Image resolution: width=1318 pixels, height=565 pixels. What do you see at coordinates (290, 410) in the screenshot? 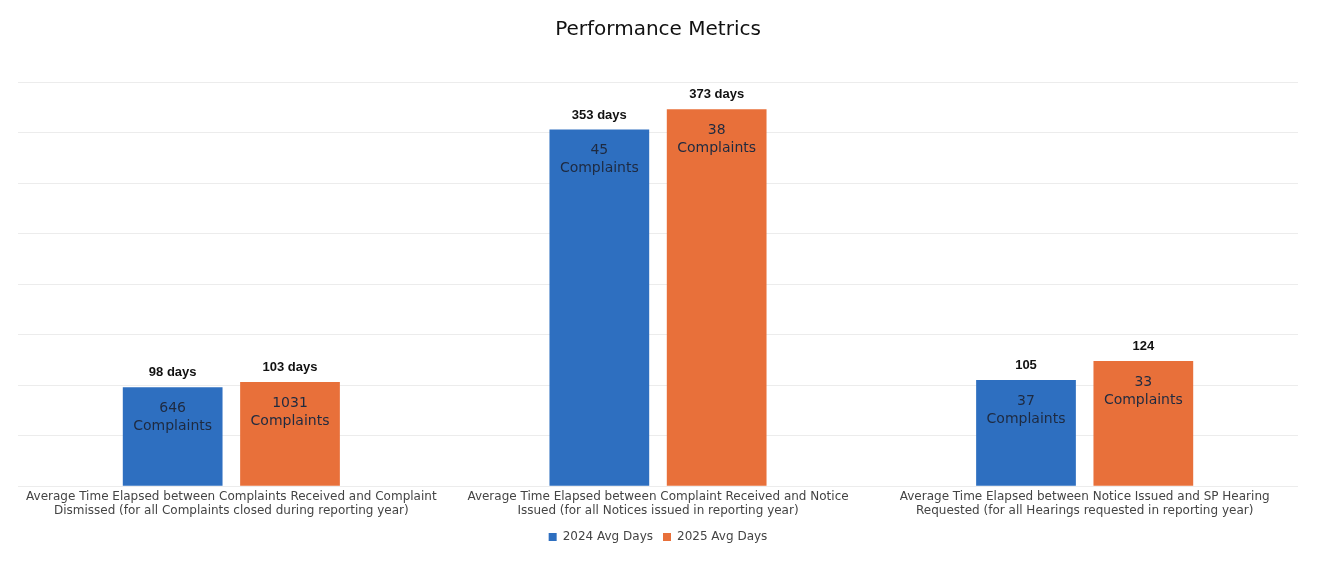
I see `annotation: 1031 Complaints` at bounding box center [290, 410].